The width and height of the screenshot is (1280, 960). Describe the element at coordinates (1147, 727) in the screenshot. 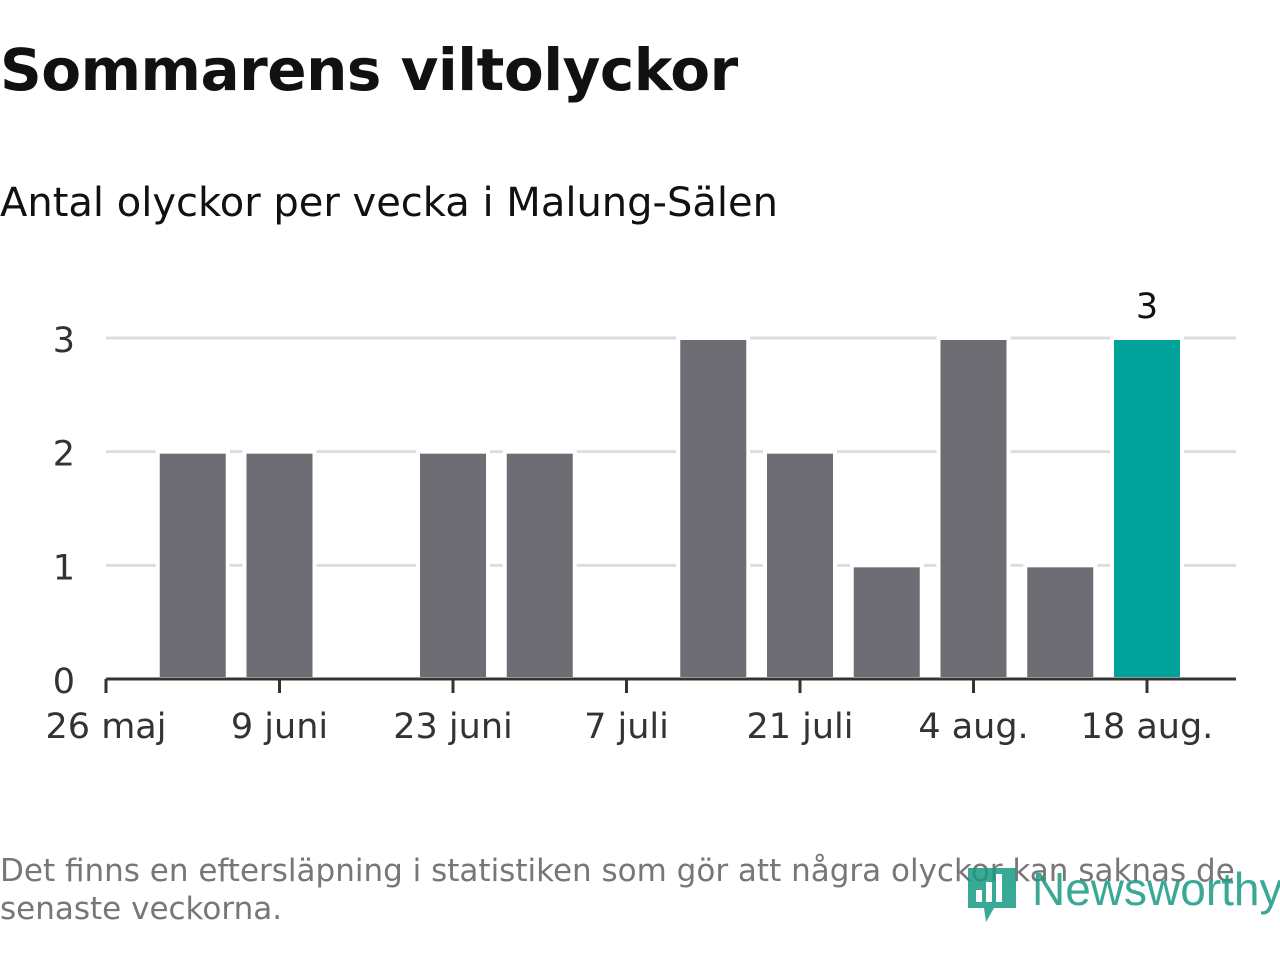

I see `x-tick-label: 18 aug.` at that location.